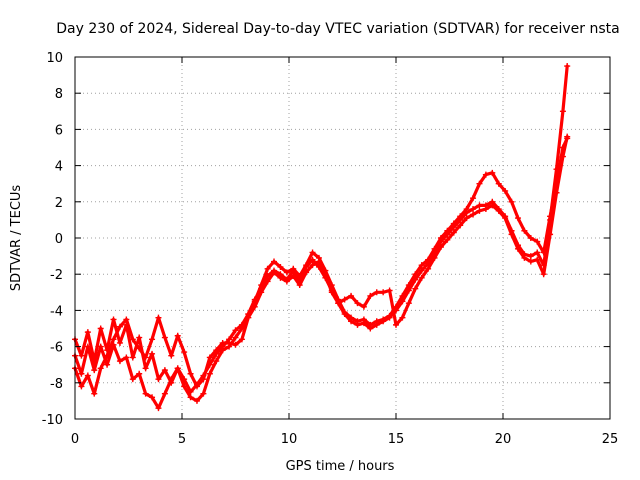 The image size is (640, 480). Describe the element at coordinates (610, 439) in the screenshot. I see `x-tick-label: 25` at that location.